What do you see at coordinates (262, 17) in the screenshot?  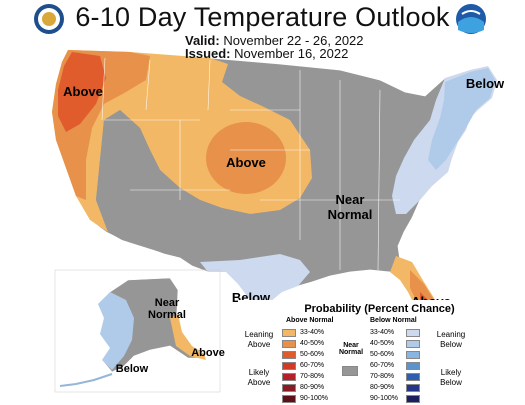 I see `page-title: 6-10 Day Temperature Outlook` at bounding box center [262, 17].